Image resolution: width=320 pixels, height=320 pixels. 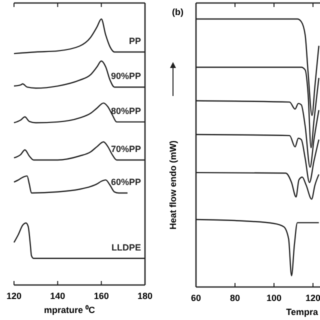 What do you see at coordinates (125, 181) in the screenshot?
I see `series-label: 60%PP` at bounding box center [125, 181].